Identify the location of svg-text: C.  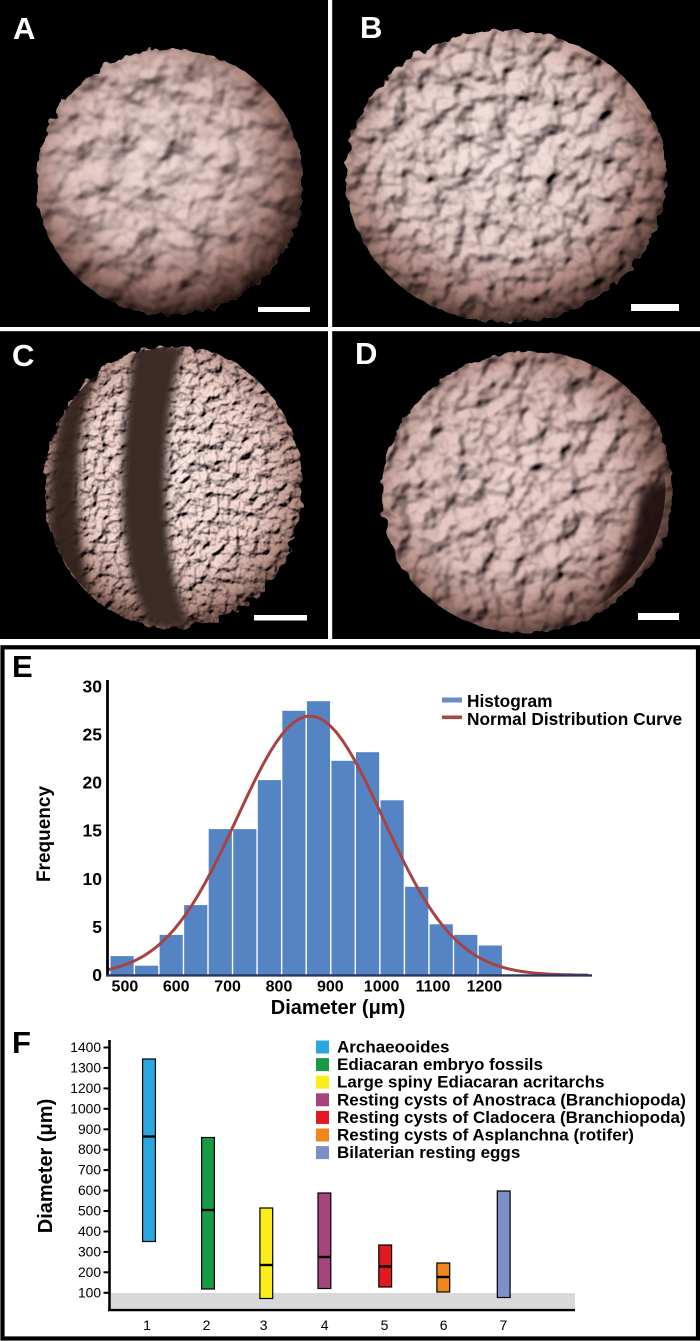
(23, 355).